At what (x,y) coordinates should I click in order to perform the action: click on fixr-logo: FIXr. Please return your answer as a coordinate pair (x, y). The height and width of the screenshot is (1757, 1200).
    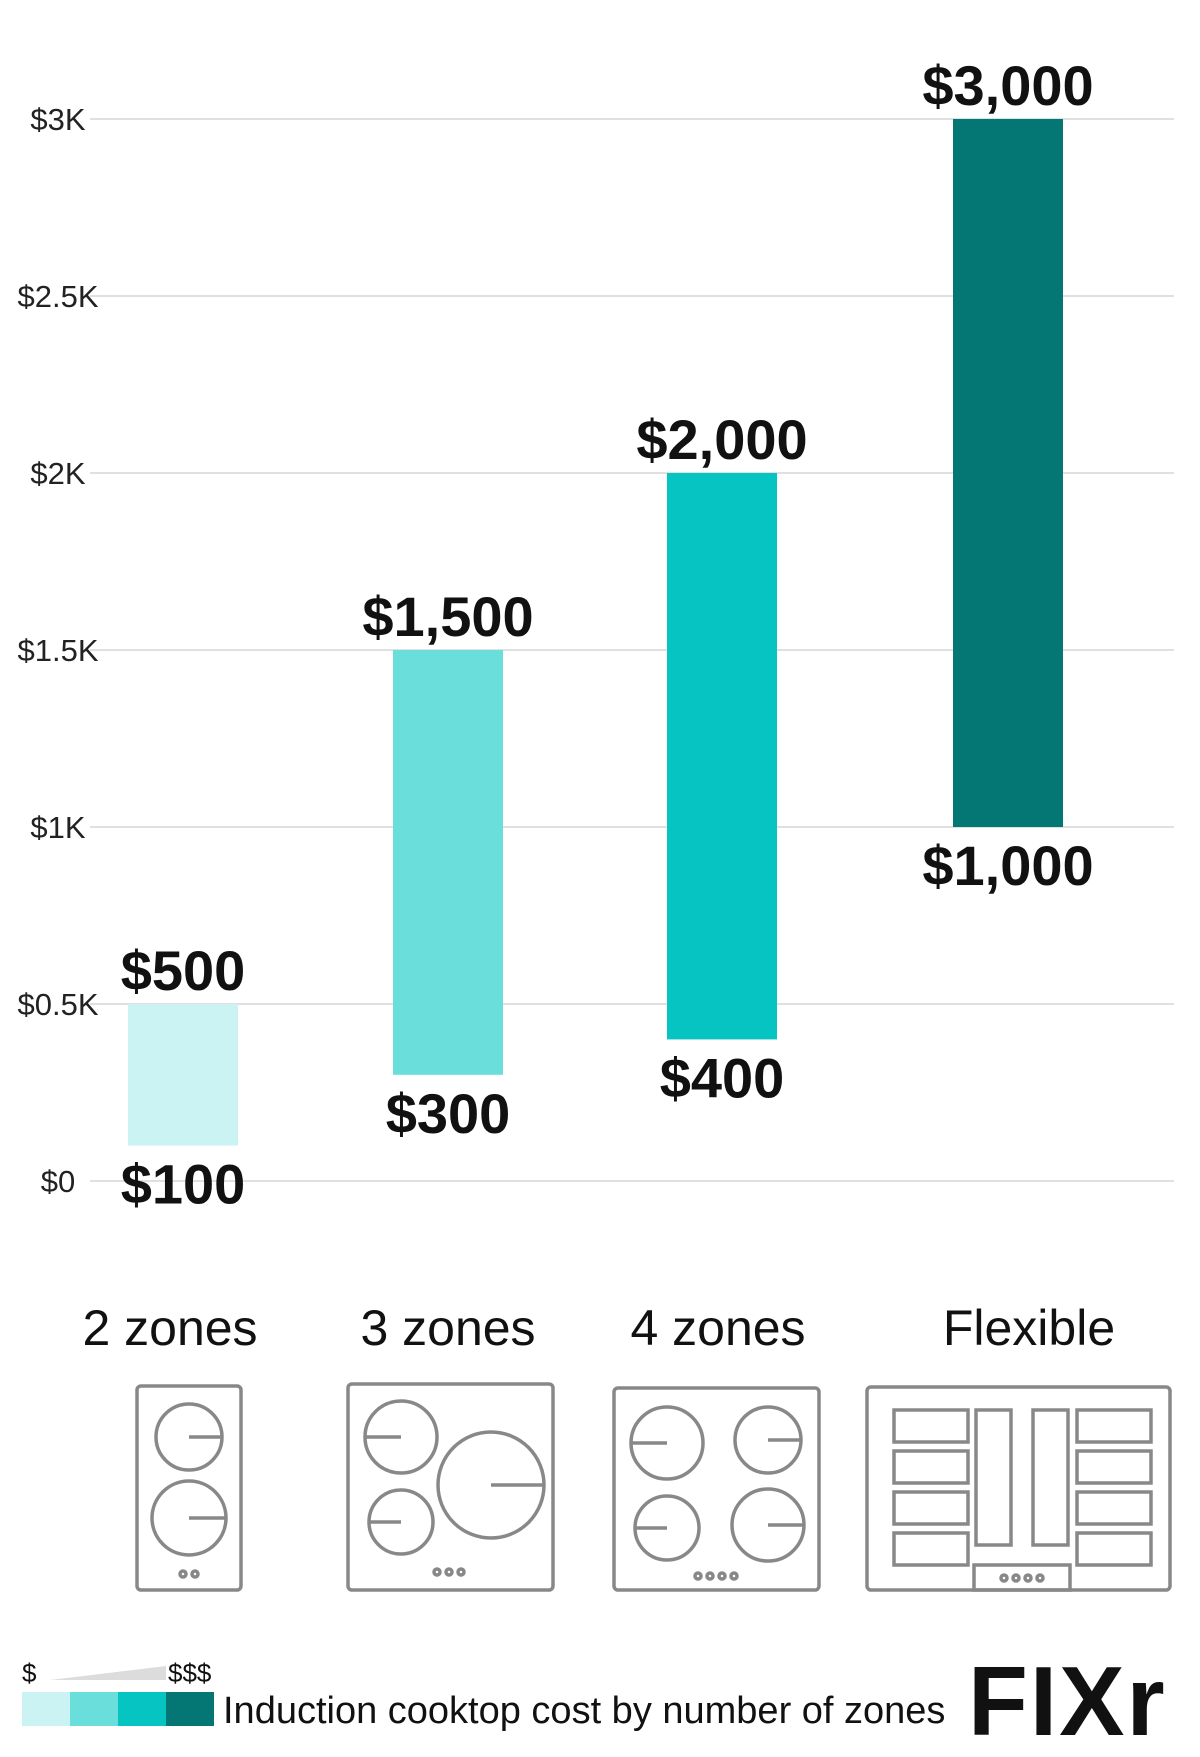
    Looking at the image, I should click on (1067, 1701).